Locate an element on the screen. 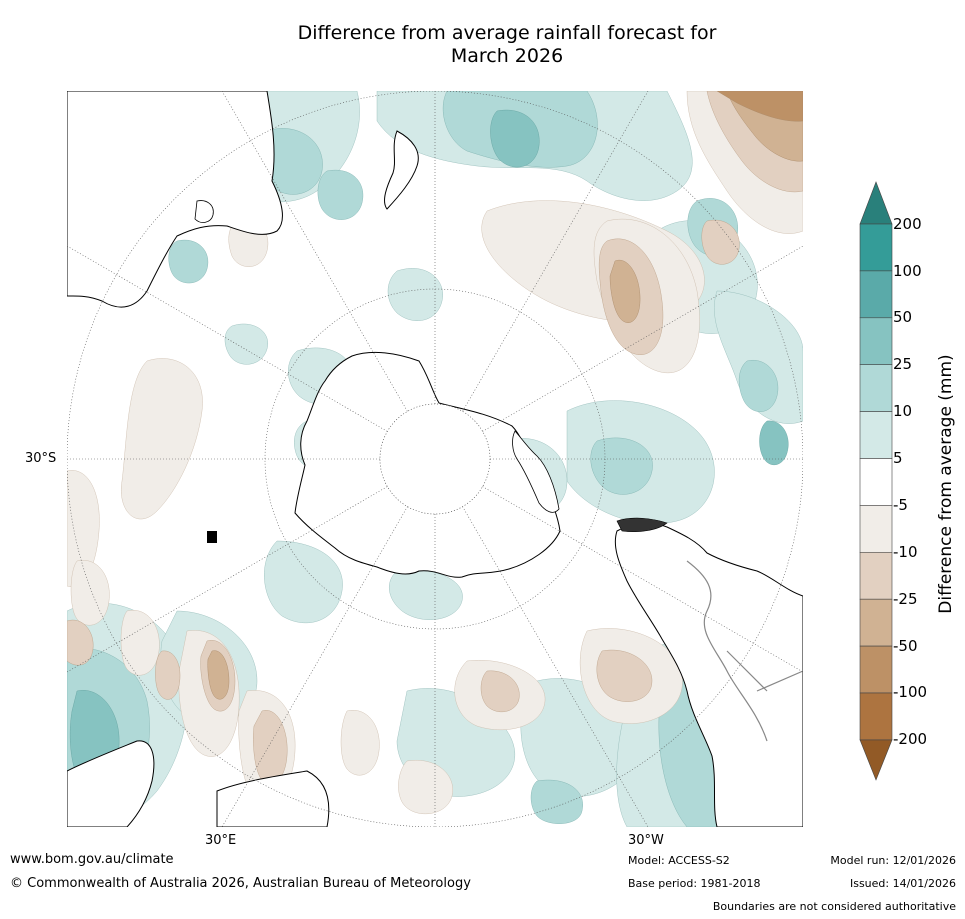 The image size is (965, 919). madagascar is located at coordinates (212, 537).